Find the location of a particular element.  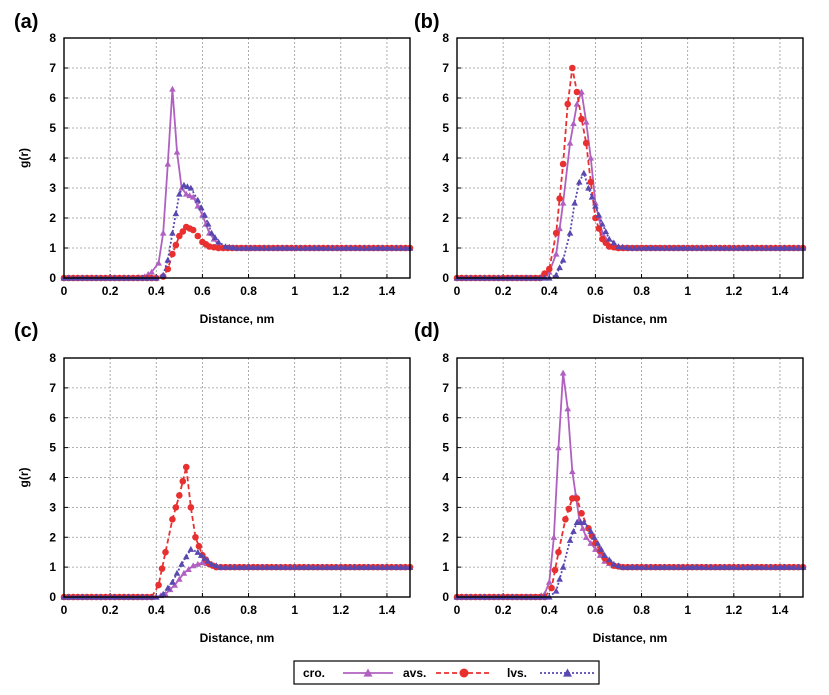

panel-label: (a) is located at coordinates (26, 22).